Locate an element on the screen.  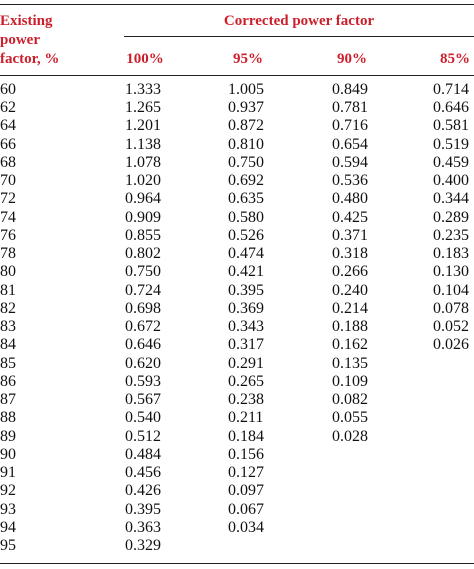
row-label: 94 is located at coordinates (8, 527).